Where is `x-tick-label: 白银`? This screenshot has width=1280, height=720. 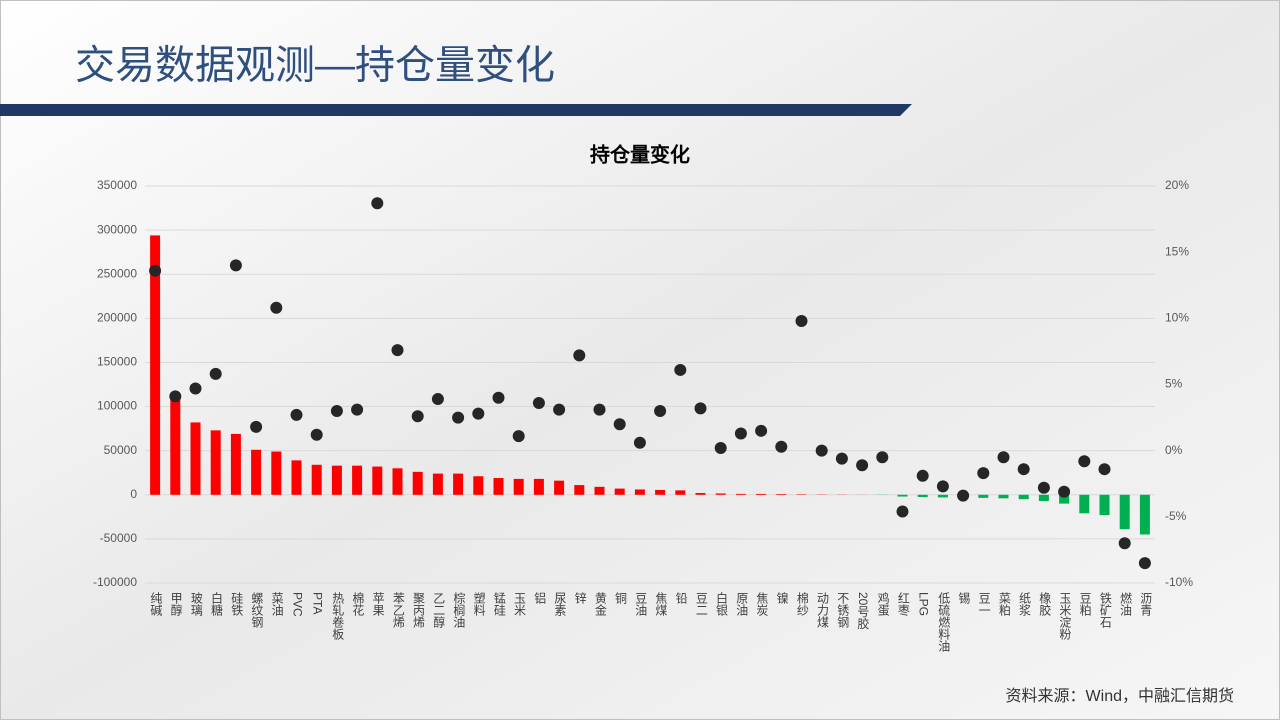 x-tick-label: 白银 is located at coordinates (722, 603).